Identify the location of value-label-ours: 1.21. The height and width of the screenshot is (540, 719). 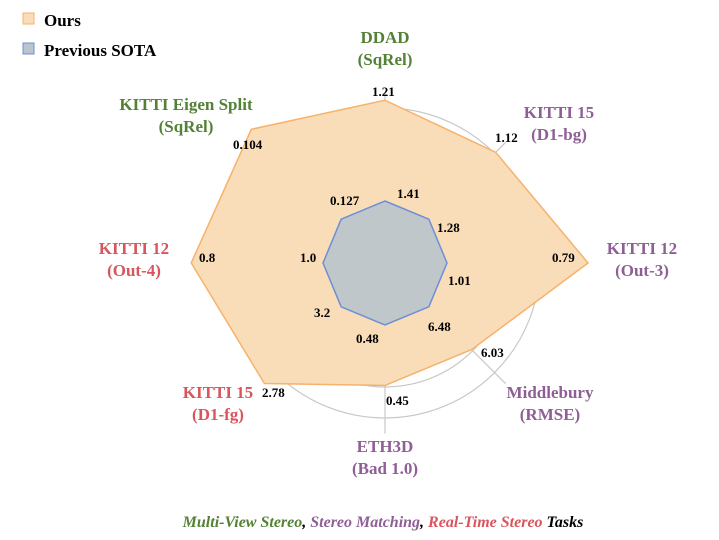
(383, 91).